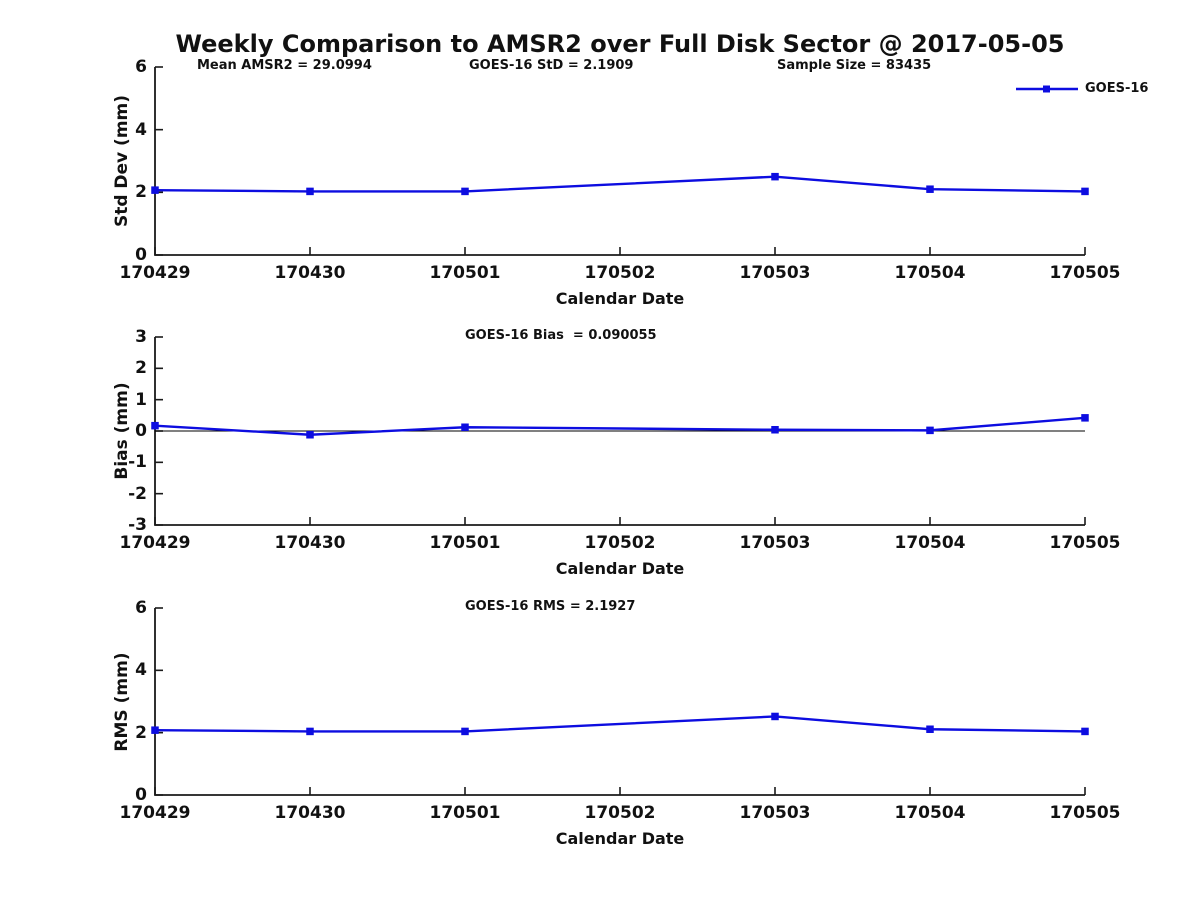 The width and height of the screenshot is (1200, 900). Describe the element at coordinates (122, 701) in the screenshot. I see `y-axis-label: RMS (mm)` at that location.